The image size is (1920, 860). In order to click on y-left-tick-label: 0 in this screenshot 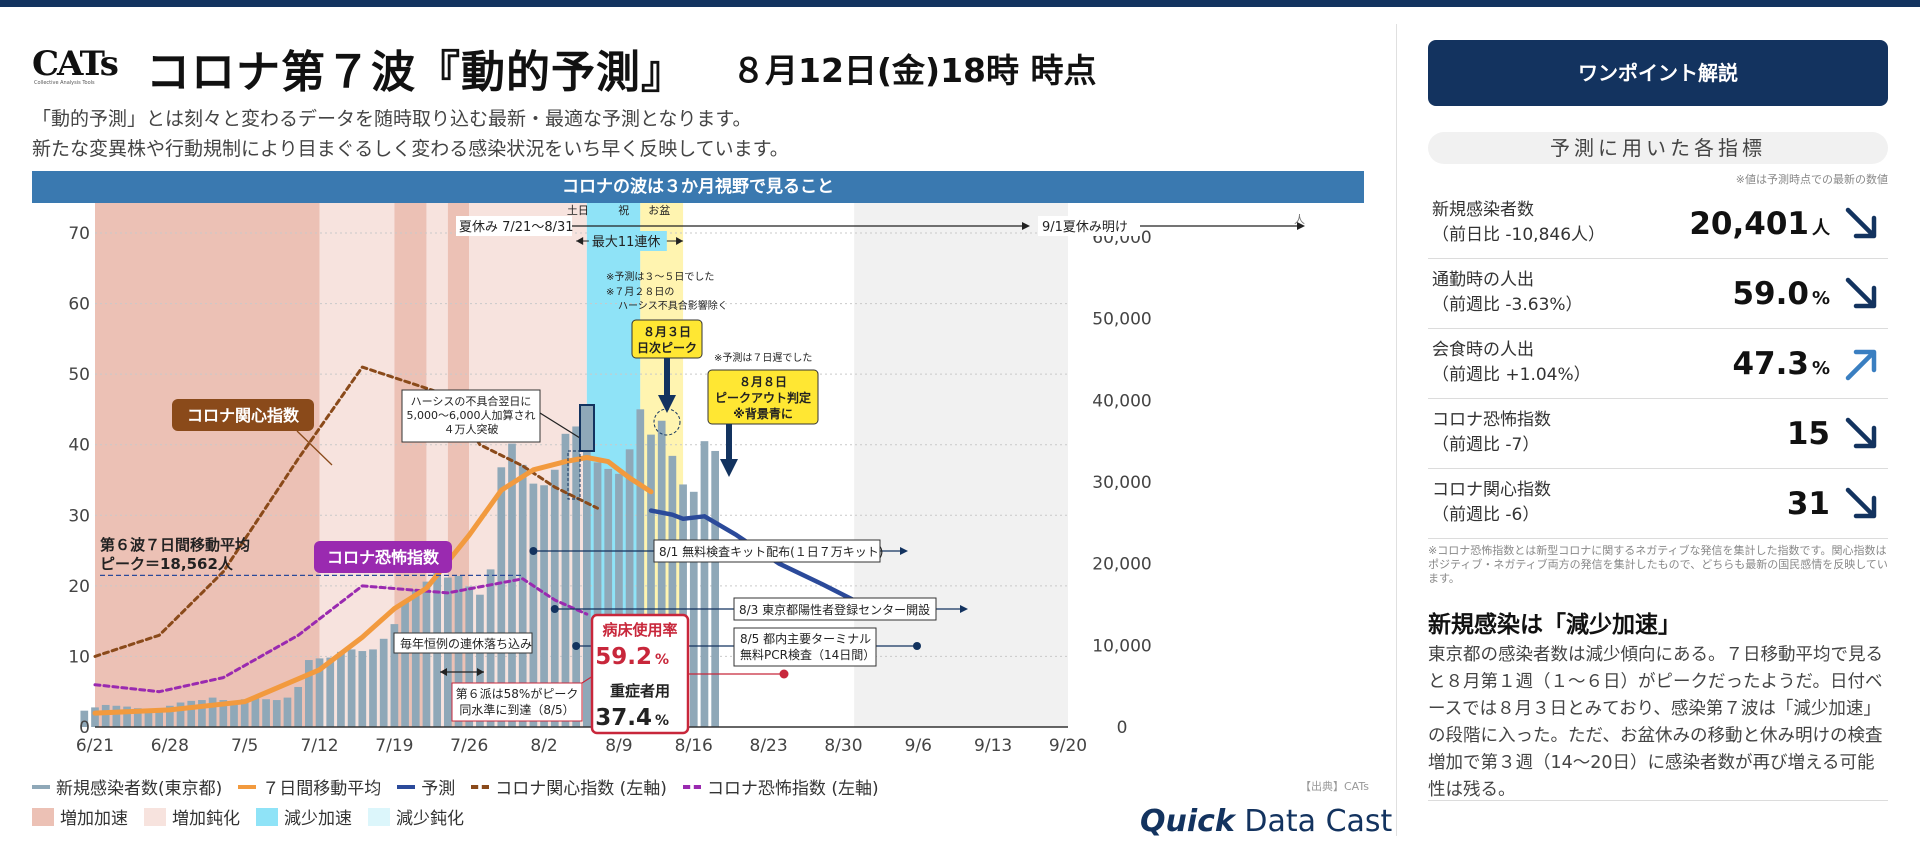, I will do `click(84, 728)`.